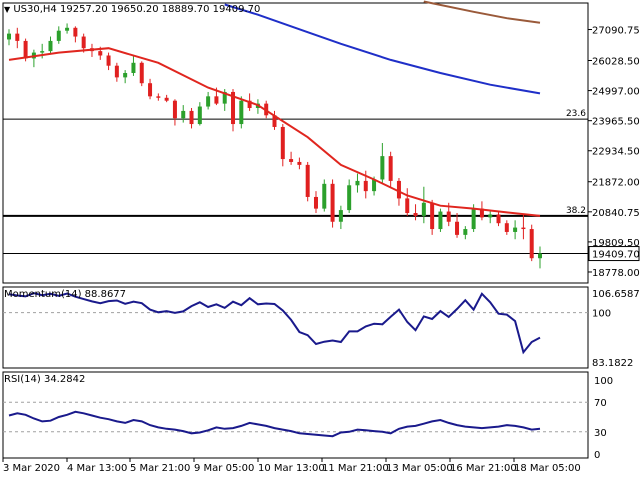 This screenshot has height=480, width=640. What do you see at coordinates (616, 273) in the screenshot?
I see `price-tick-label: 18778.00` at bounding box center [616, 273].